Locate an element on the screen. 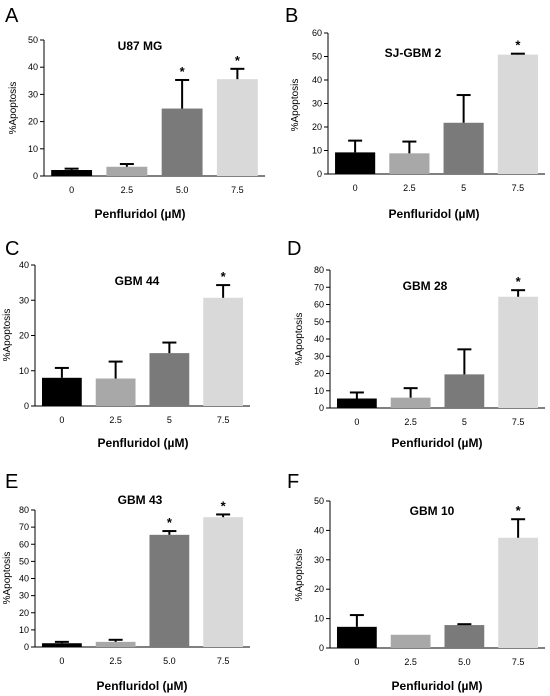  chart-title: GBM 43 is located at coordinates (140, 500).